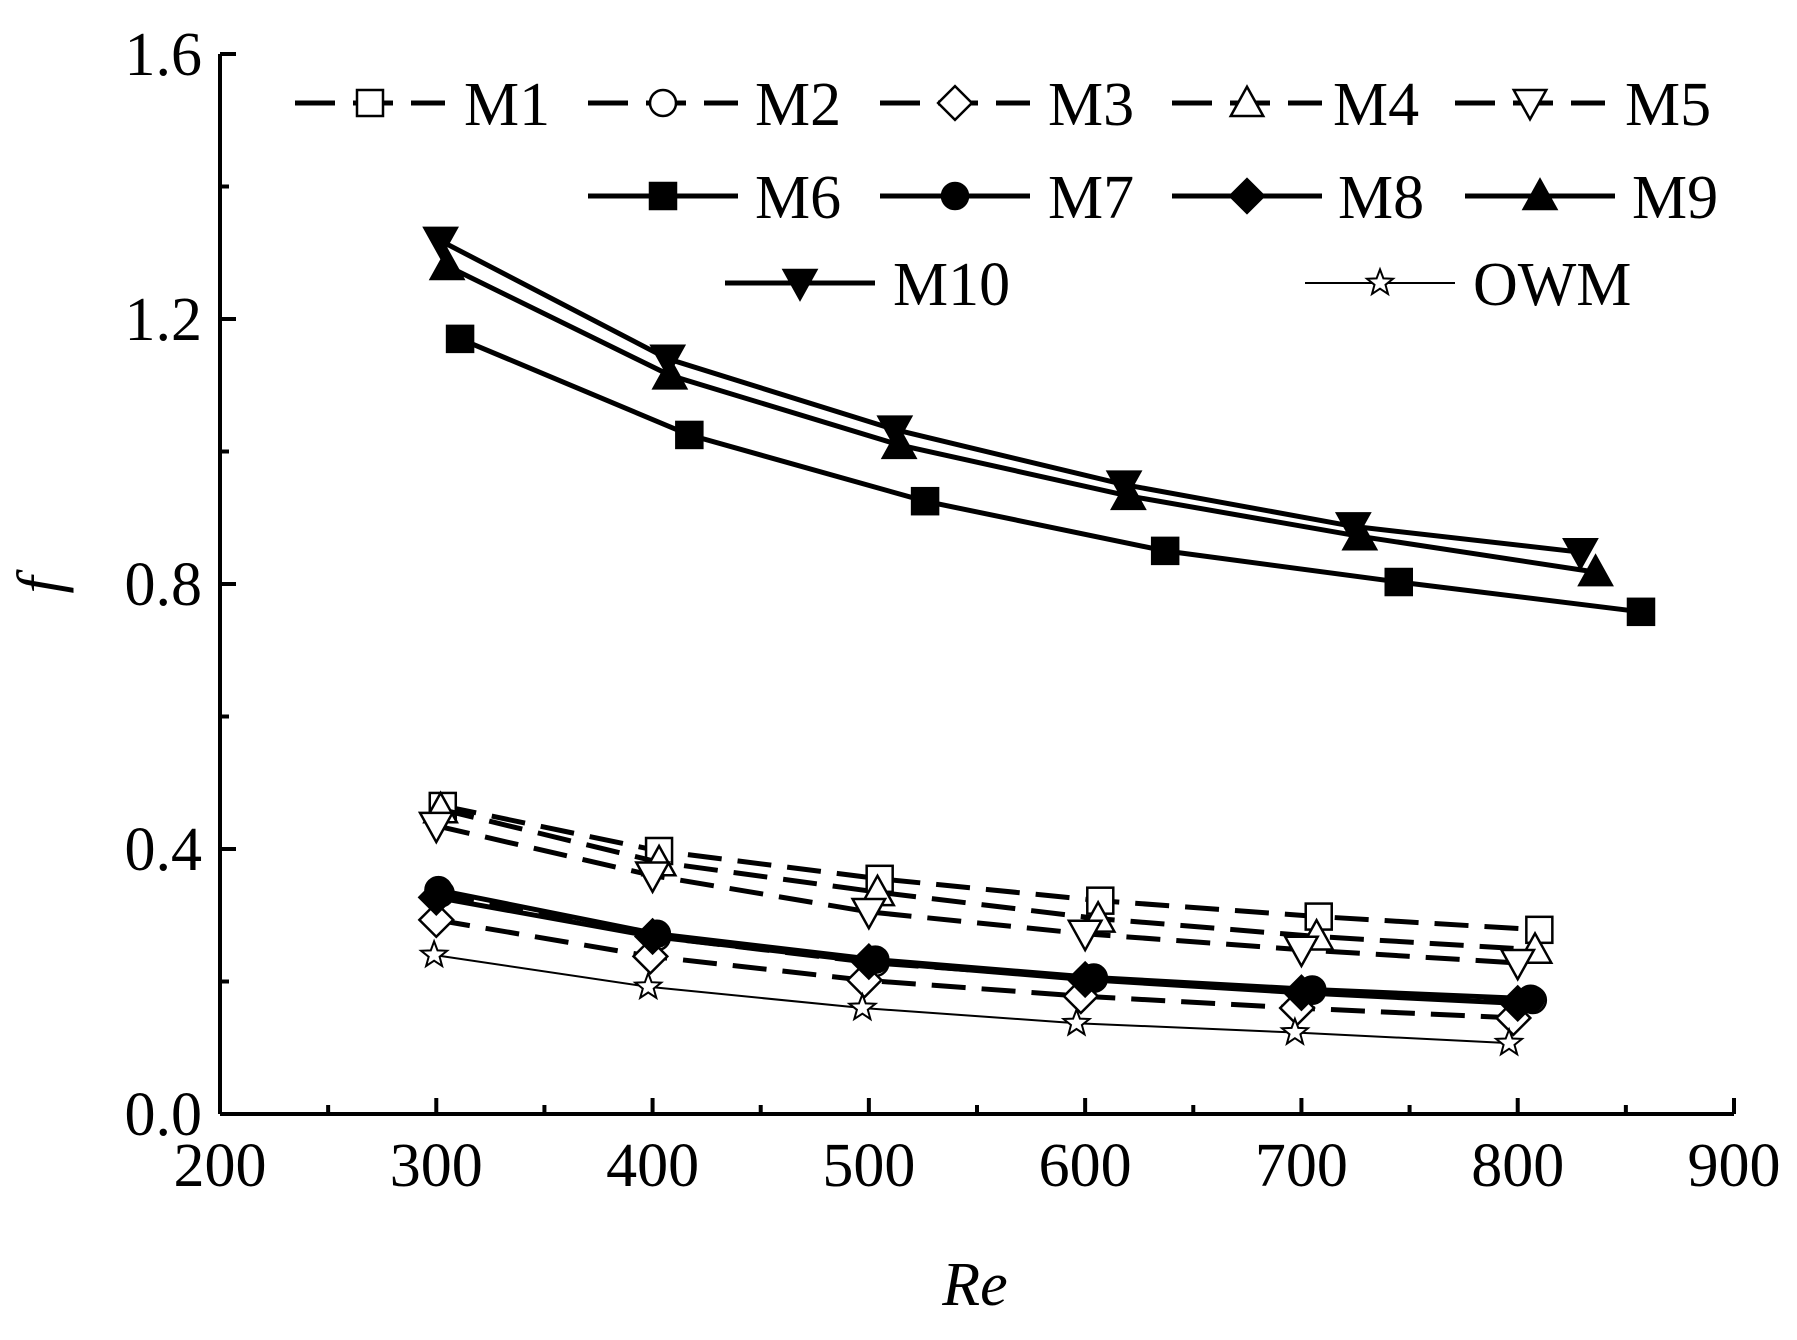 The image size is (1797, 1340). Describe the element at coordinates (164, 55) in the screenshot. I see `y-tick-label: 1.6` at that location.